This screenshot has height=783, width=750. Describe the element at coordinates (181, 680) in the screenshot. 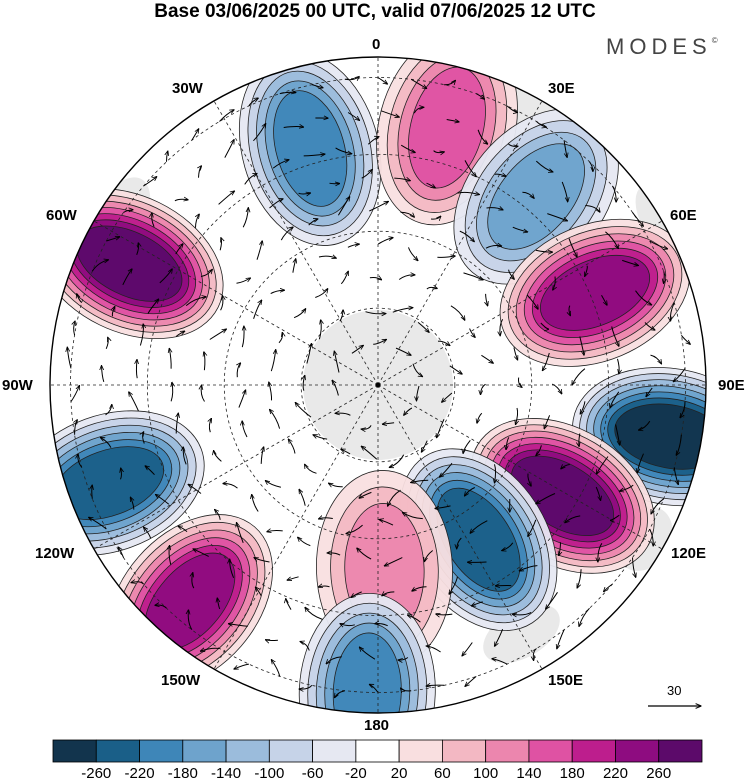

I see `label-lon-150w: 150W` at that location.